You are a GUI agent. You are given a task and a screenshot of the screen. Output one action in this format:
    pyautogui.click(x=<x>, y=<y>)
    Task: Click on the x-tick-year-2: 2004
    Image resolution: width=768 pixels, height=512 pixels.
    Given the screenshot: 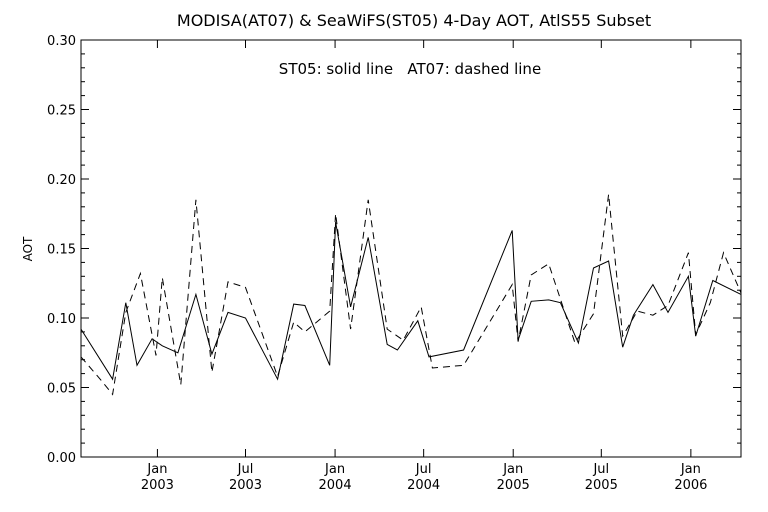 What is the action you would take?
    pyautogui.click(x=335, y=485)
    